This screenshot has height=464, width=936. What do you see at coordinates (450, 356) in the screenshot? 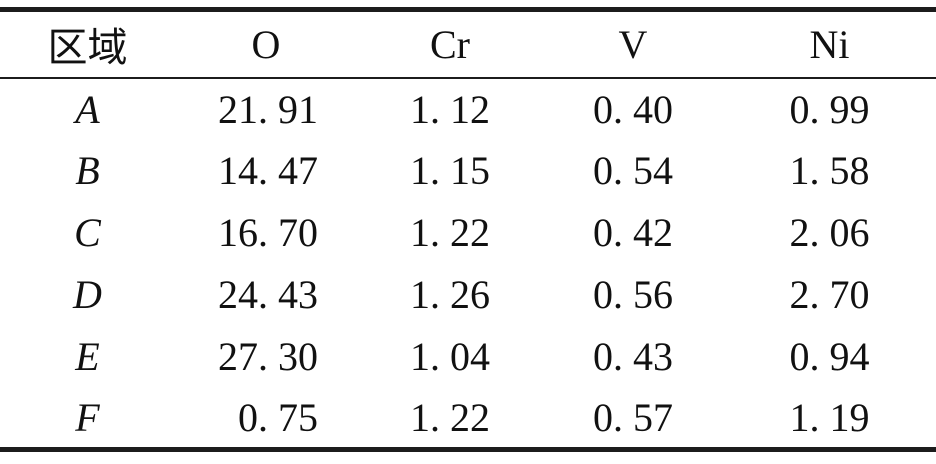
I see `cell-e-cr: 1. 04` at bounding box center [450, 356].